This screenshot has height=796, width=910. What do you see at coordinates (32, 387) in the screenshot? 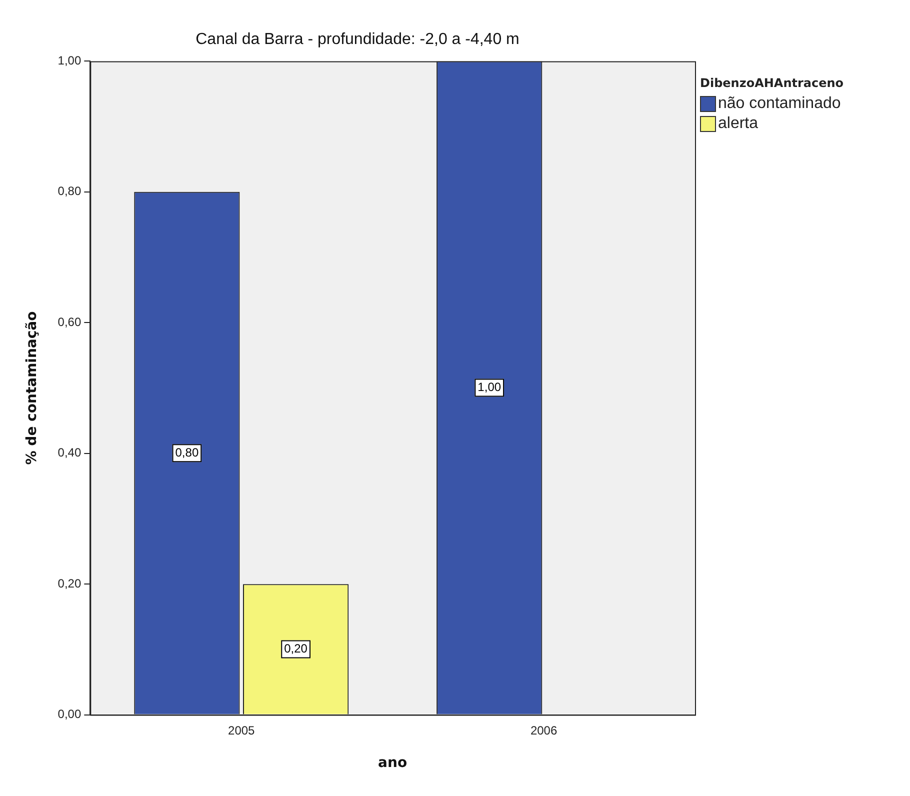
I see `y-axis-title: % de contaminação` at bounding box center [32, 387].